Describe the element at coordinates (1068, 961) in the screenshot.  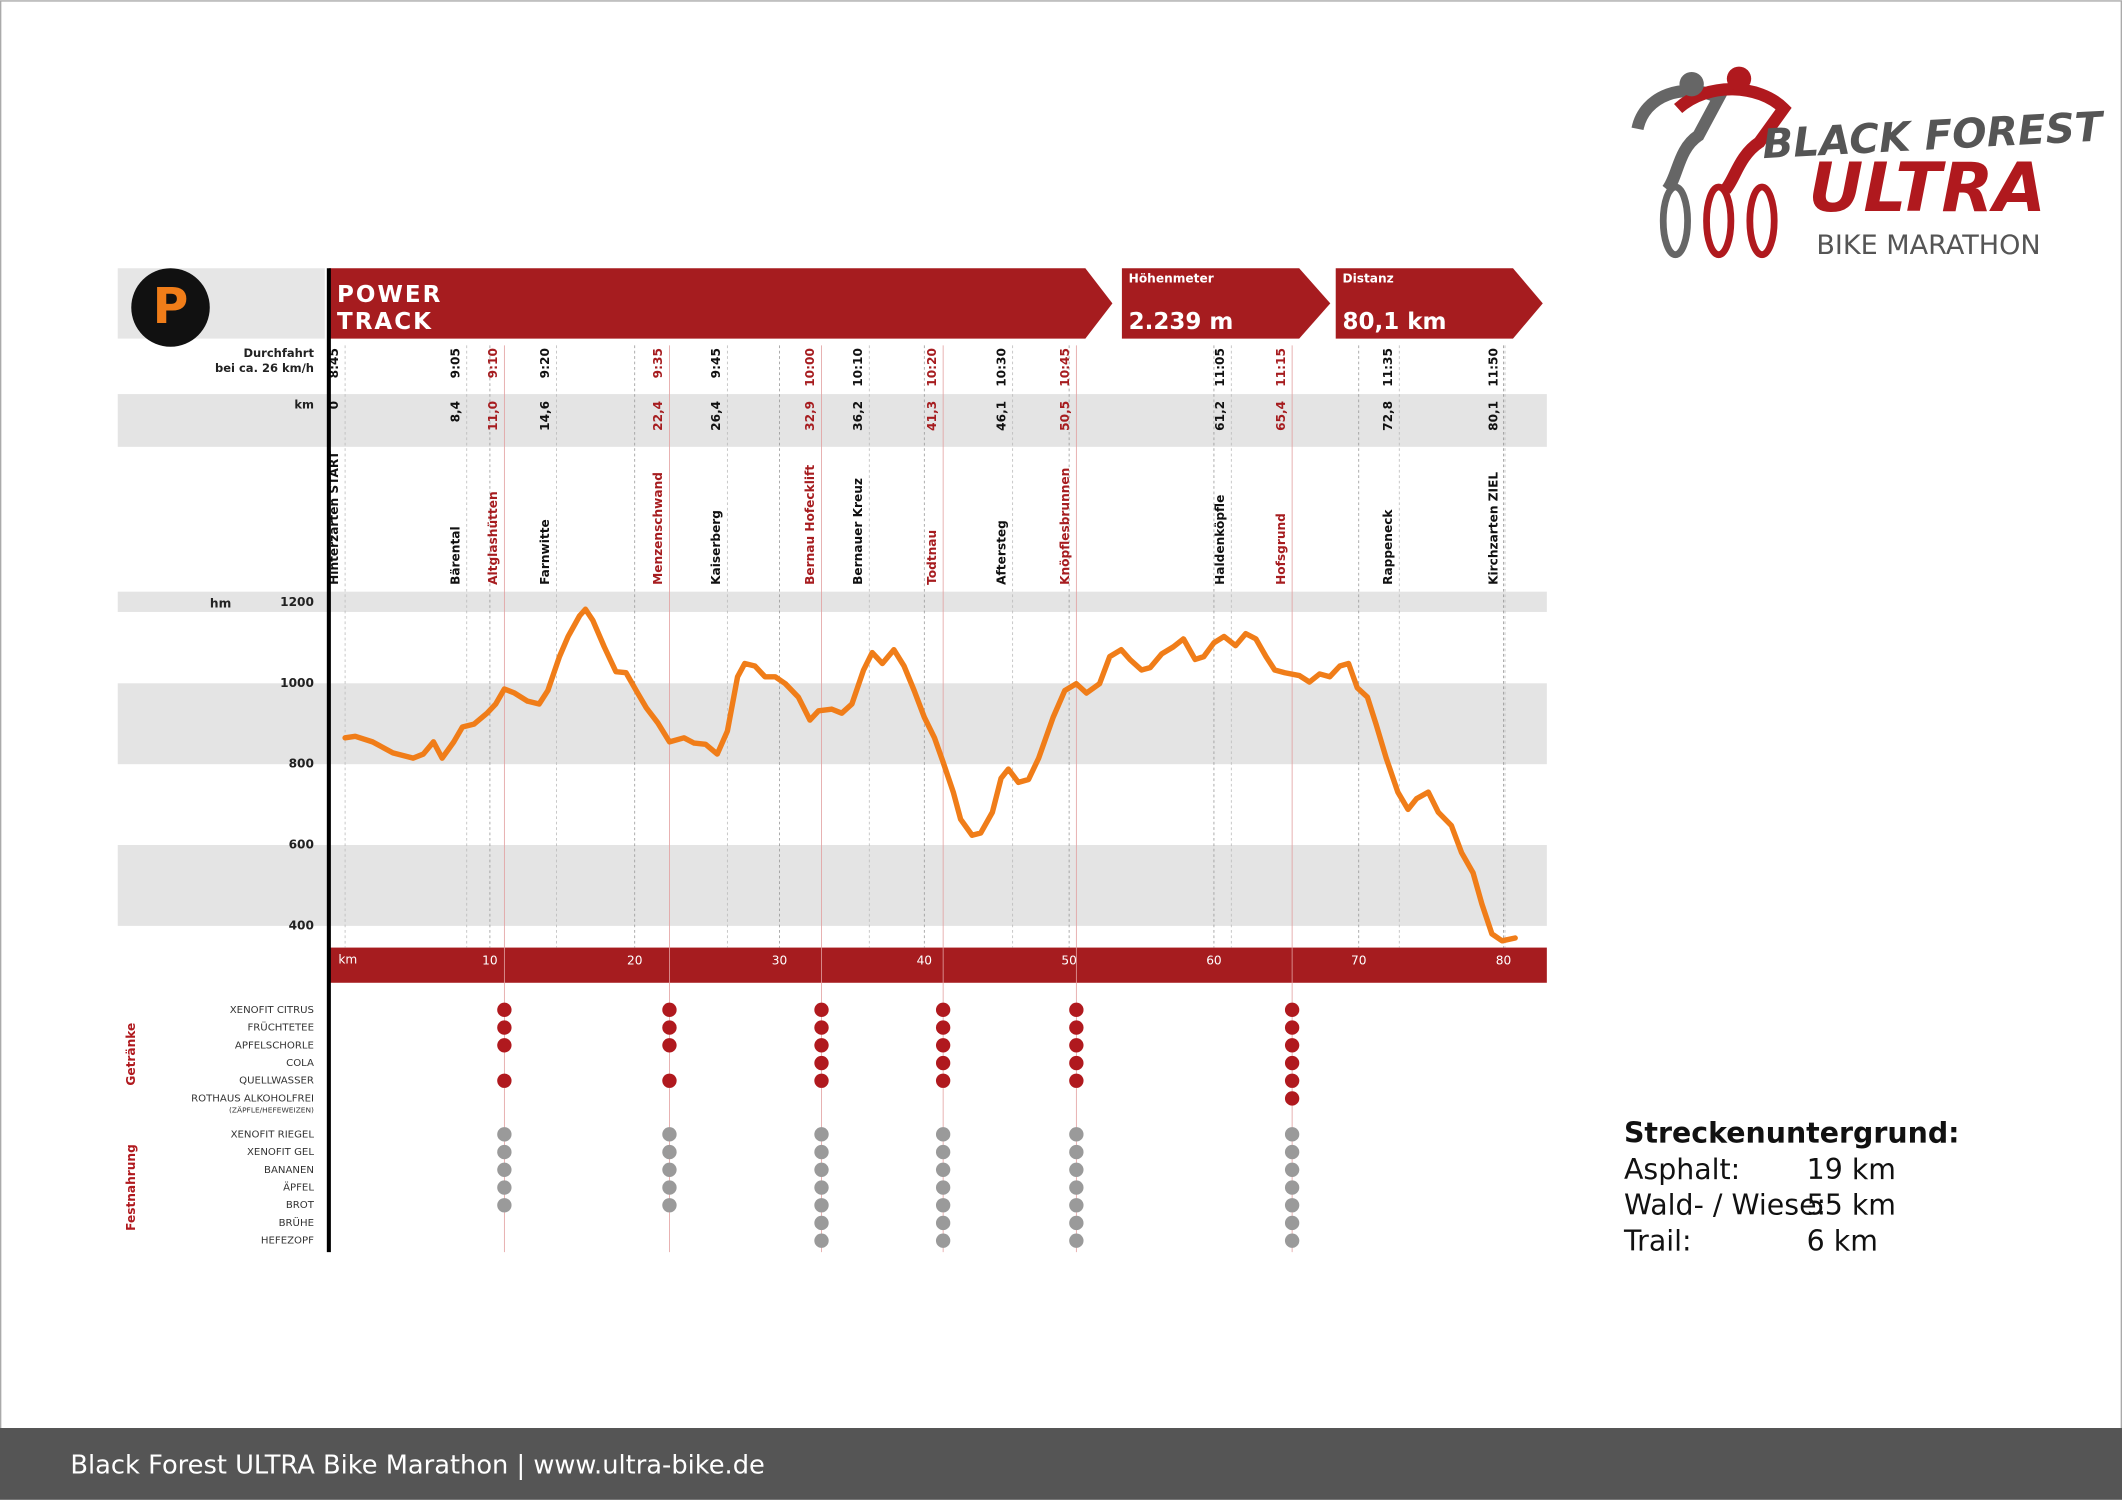
I see `x-tick-label: 50` at that location.